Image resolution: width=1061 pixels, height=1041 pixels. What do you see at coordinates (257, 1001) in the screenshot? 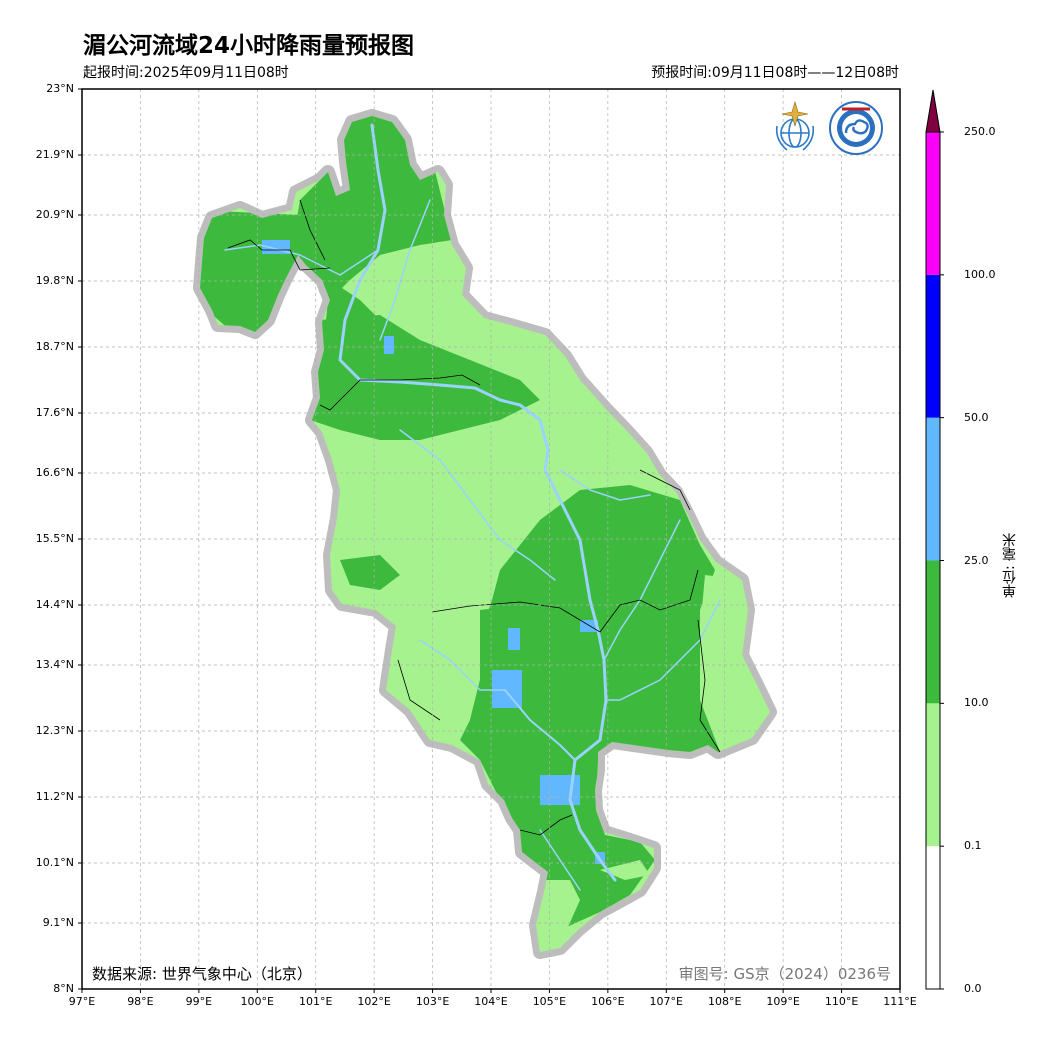
I see `longitude-label: 100°E` at bounding box center [257, 1001].